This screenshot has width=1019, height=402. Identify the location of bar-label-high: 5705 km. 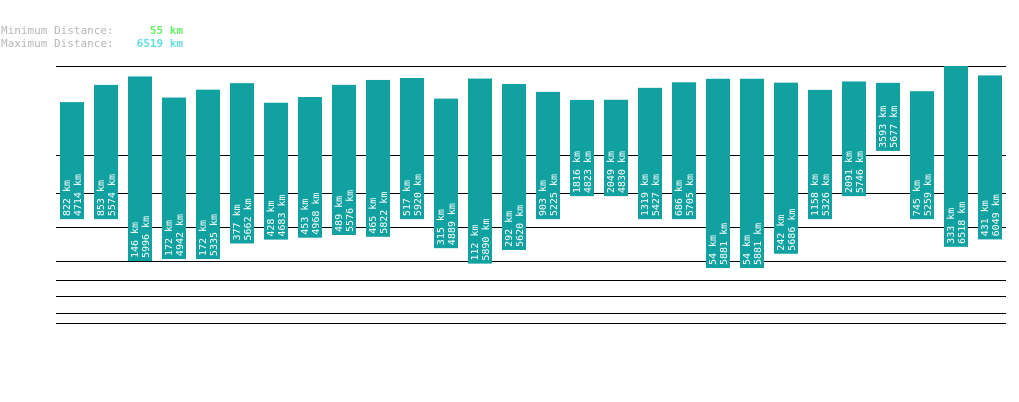
(690, 195).